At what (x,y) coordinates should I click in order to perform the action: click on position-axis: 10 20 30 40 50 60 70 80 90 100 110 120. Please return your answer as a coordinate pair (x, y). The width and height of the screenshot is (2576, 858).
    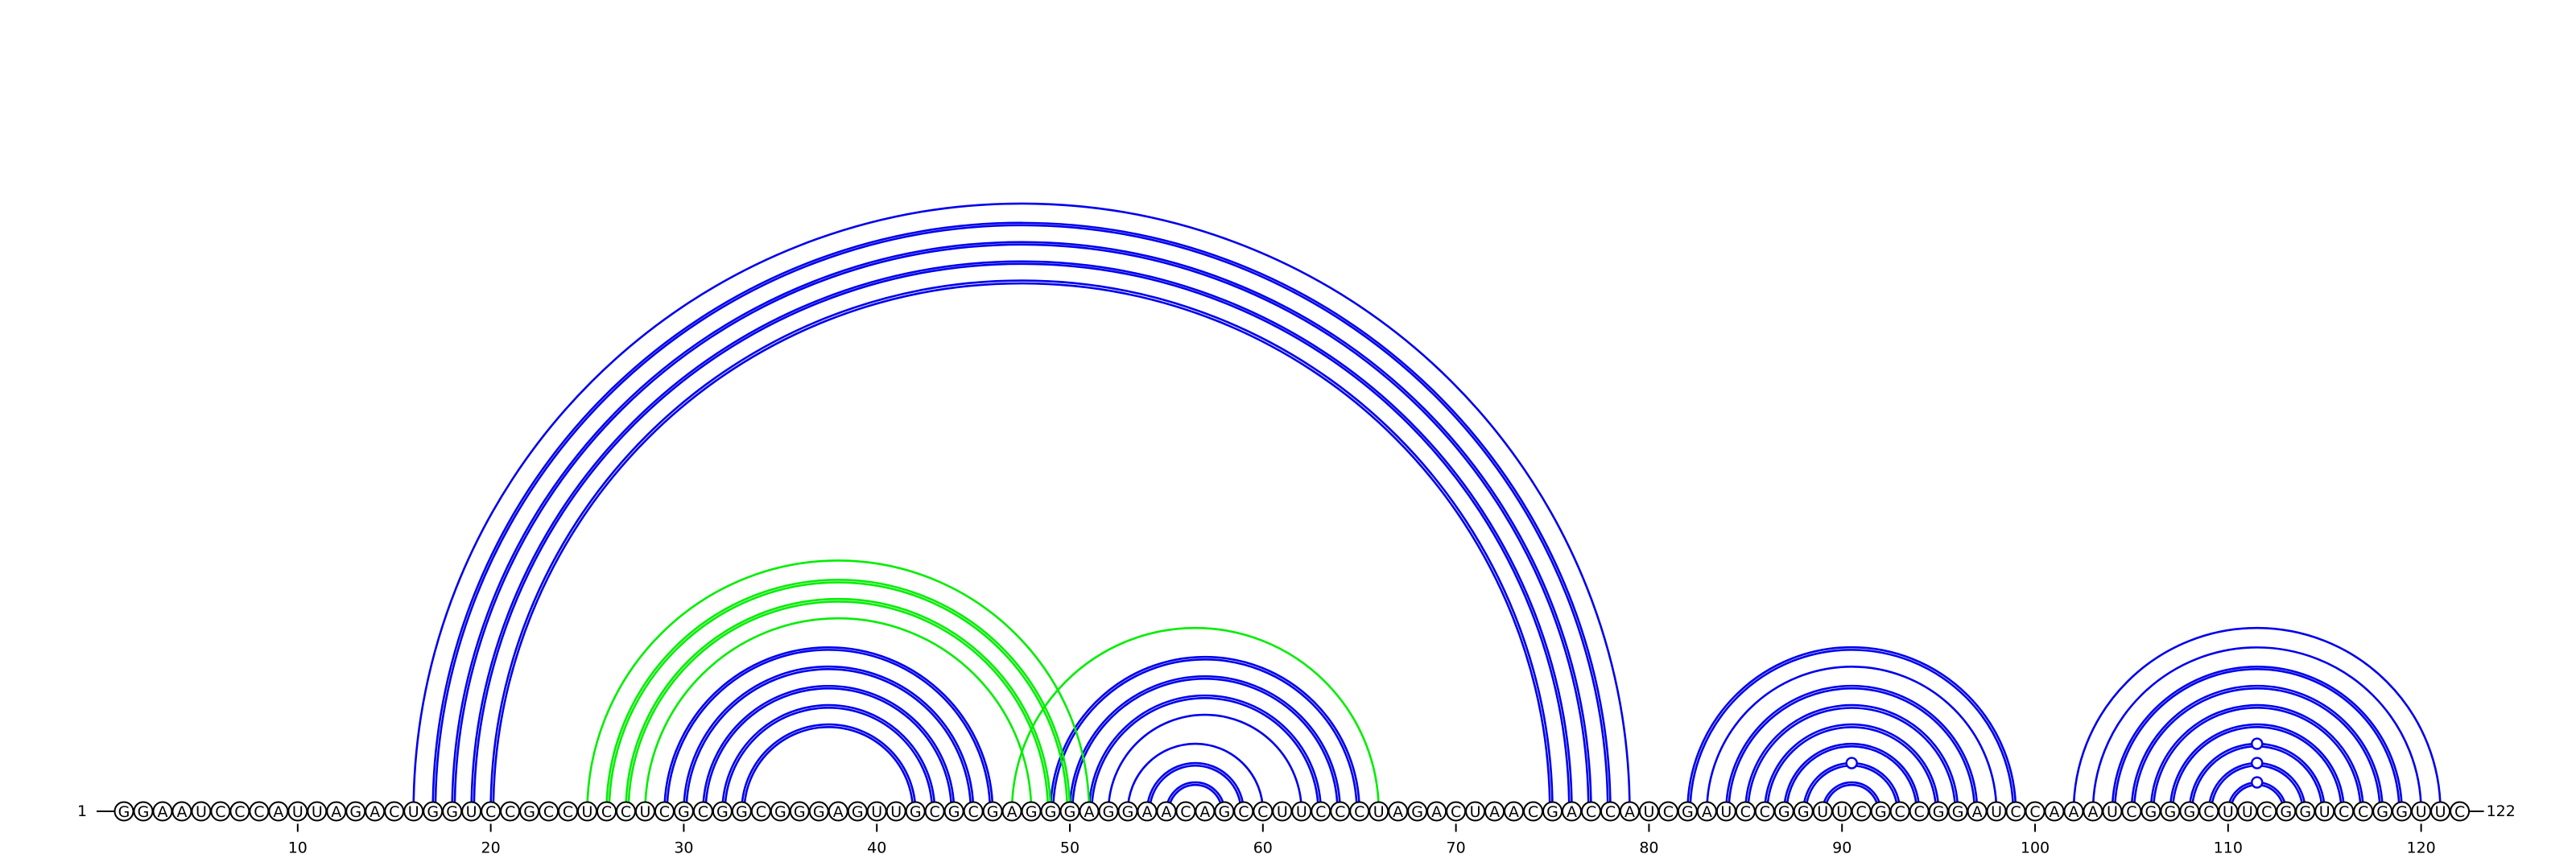
    Looking at the image, I should click on (1362, 840).